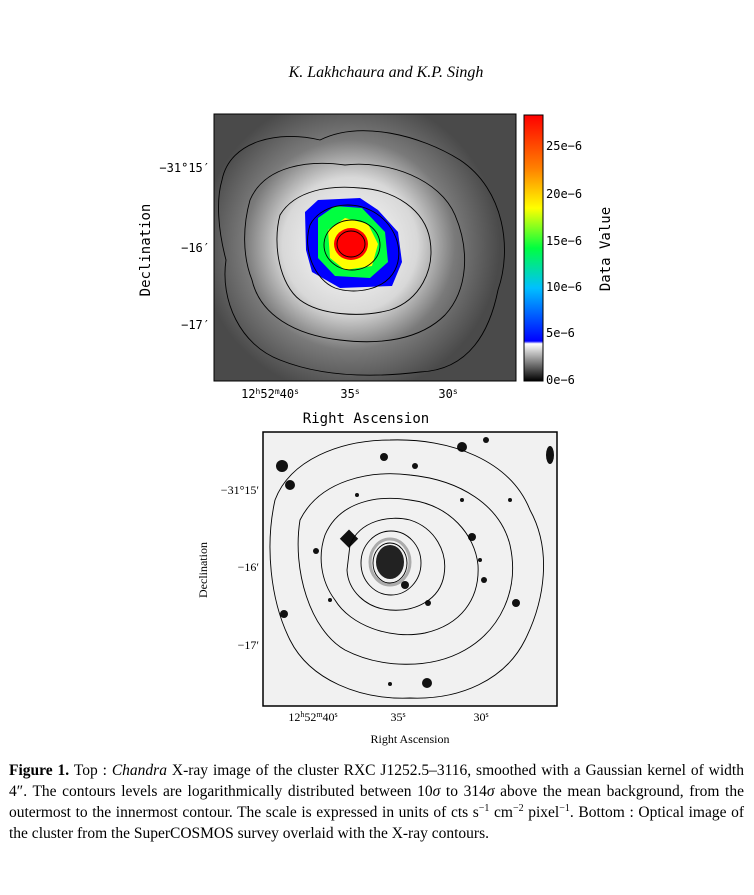  Describe the element at coordinates (564, 287) in the screenshot. I see `colorbar-tick-label: 10e−6` at that location.